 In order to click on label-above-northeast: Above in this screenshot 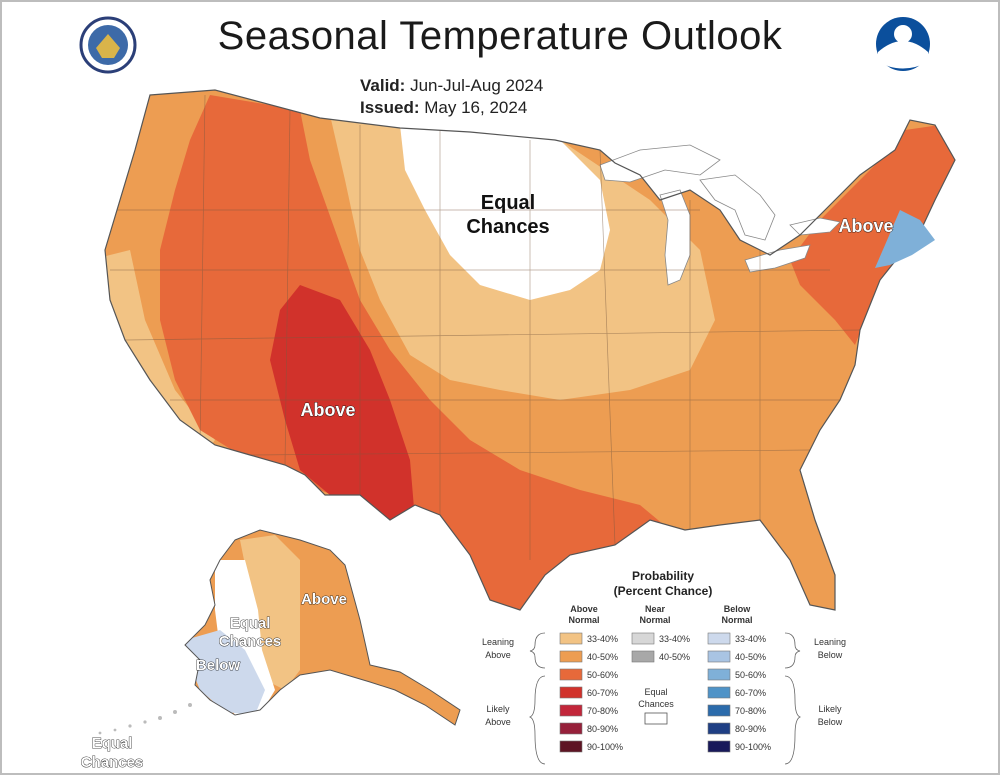, I will do `click(865, 226)`.